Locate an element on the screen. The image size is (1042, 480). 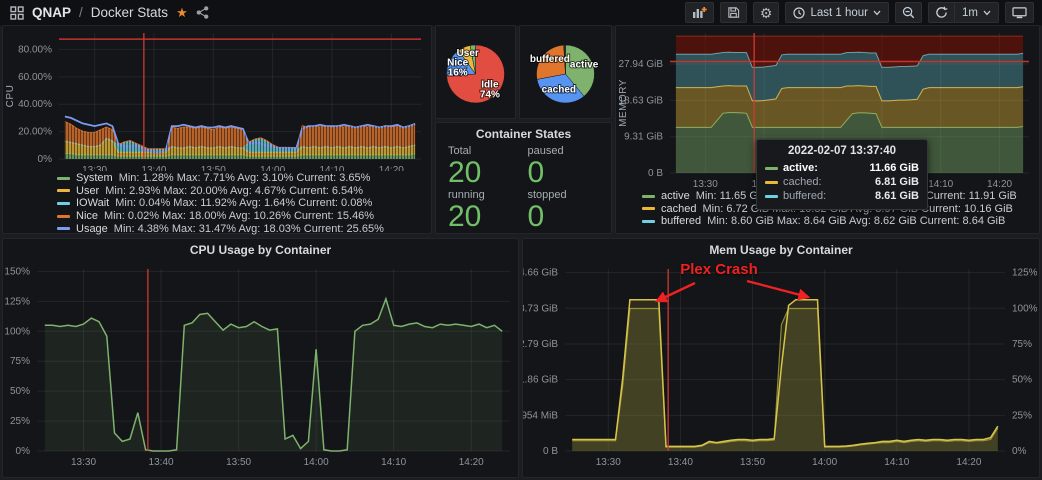
stat-running: running 20 is located at coordinates (488, 211).